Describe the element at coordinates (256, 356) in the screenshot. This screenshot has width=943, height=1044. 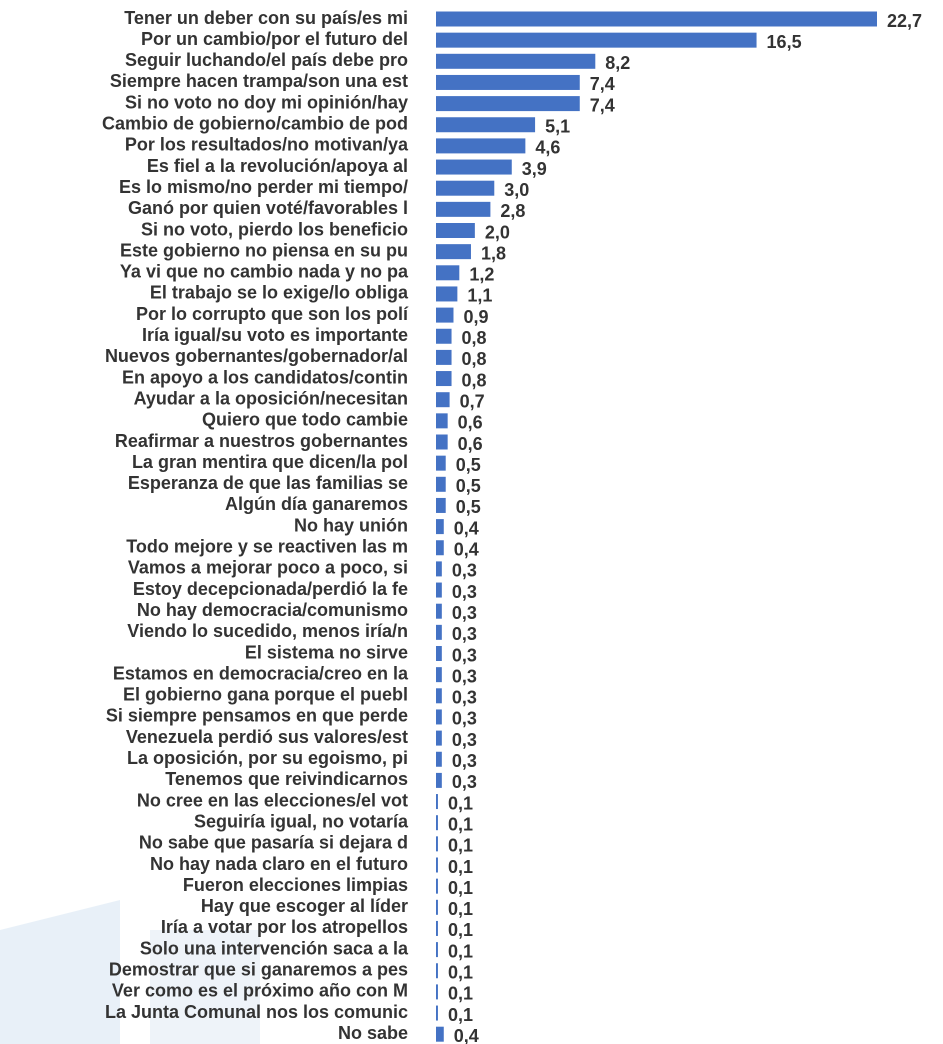
I see `category-label: Nuevos gobernantes/gobernador/al` at that location.